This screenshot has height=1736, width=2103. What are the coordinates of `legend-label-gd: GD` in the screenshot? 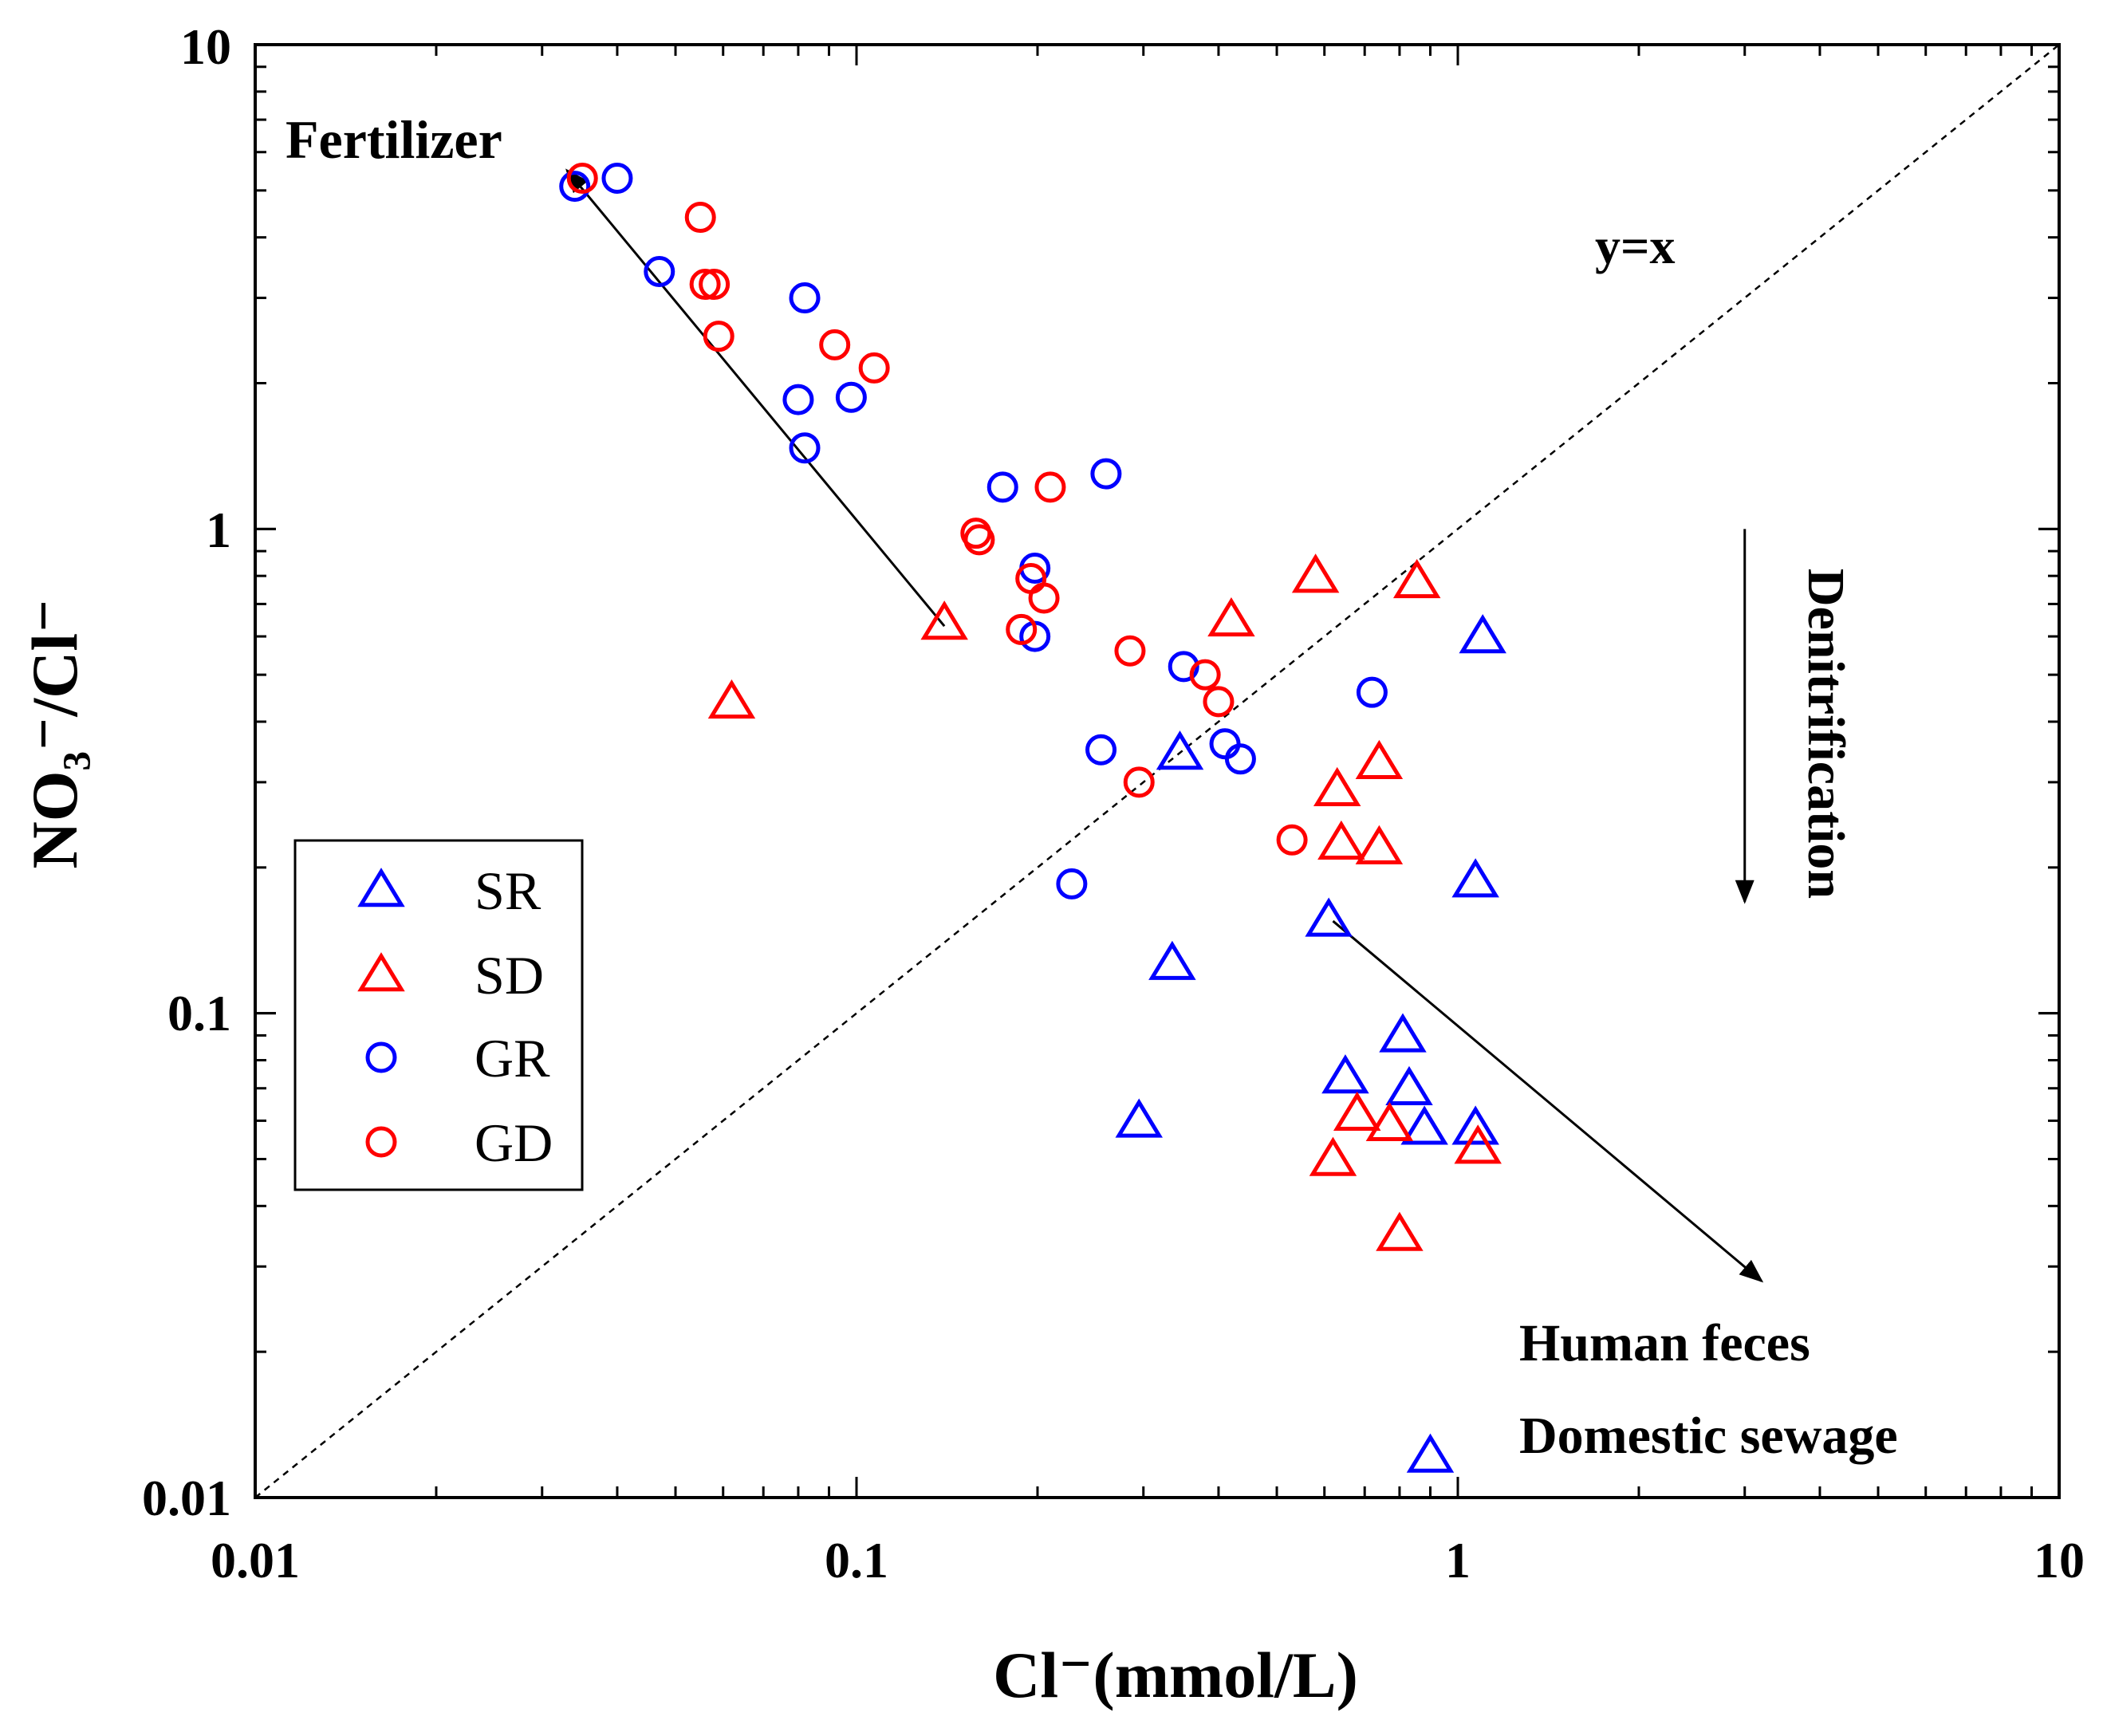 It's located at (514, 1142).